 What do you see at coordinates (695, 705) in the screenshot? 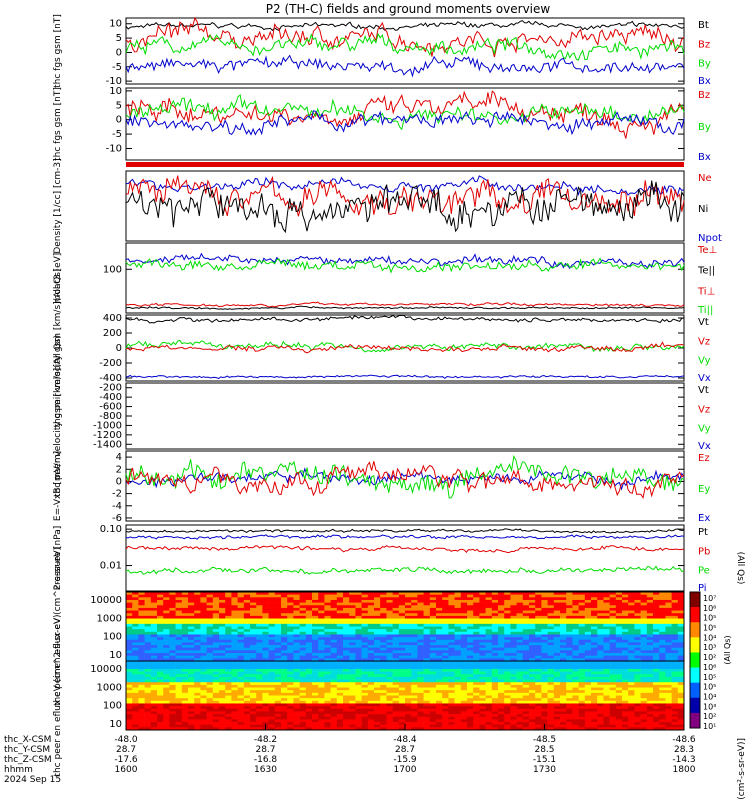
I see `colorbar-segment` at bounding box center [695, 705].